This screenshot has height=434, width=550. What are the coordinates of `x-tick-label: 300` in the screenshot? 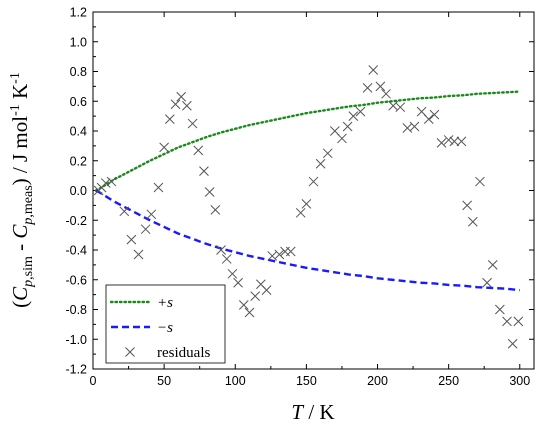 It's located at (519, 381).